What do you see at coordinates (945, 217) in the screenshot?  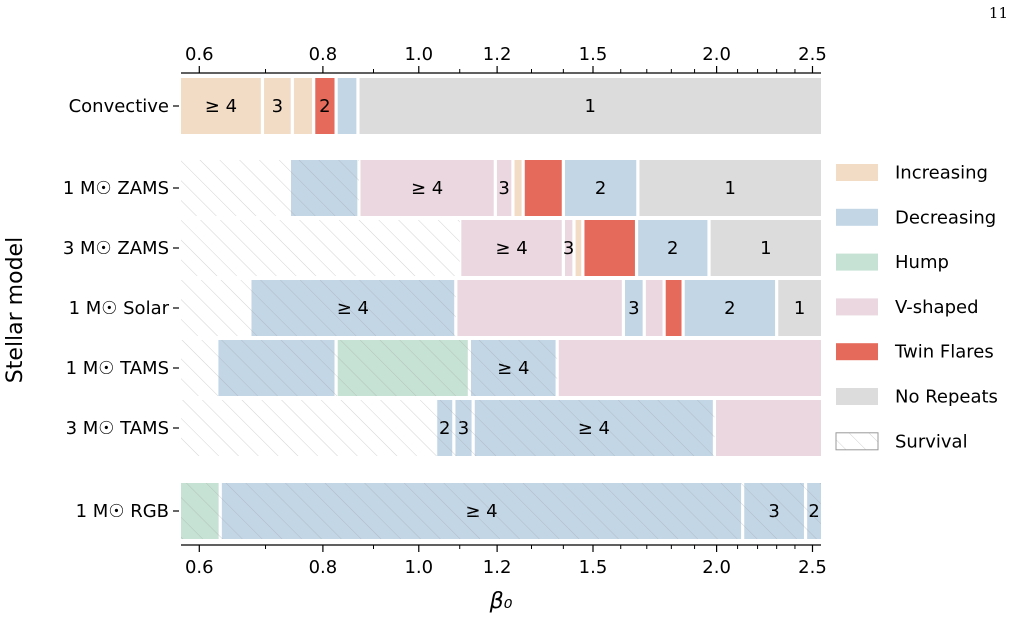 I see `legend-label: Decreasing` at bounding box center [945, 217].